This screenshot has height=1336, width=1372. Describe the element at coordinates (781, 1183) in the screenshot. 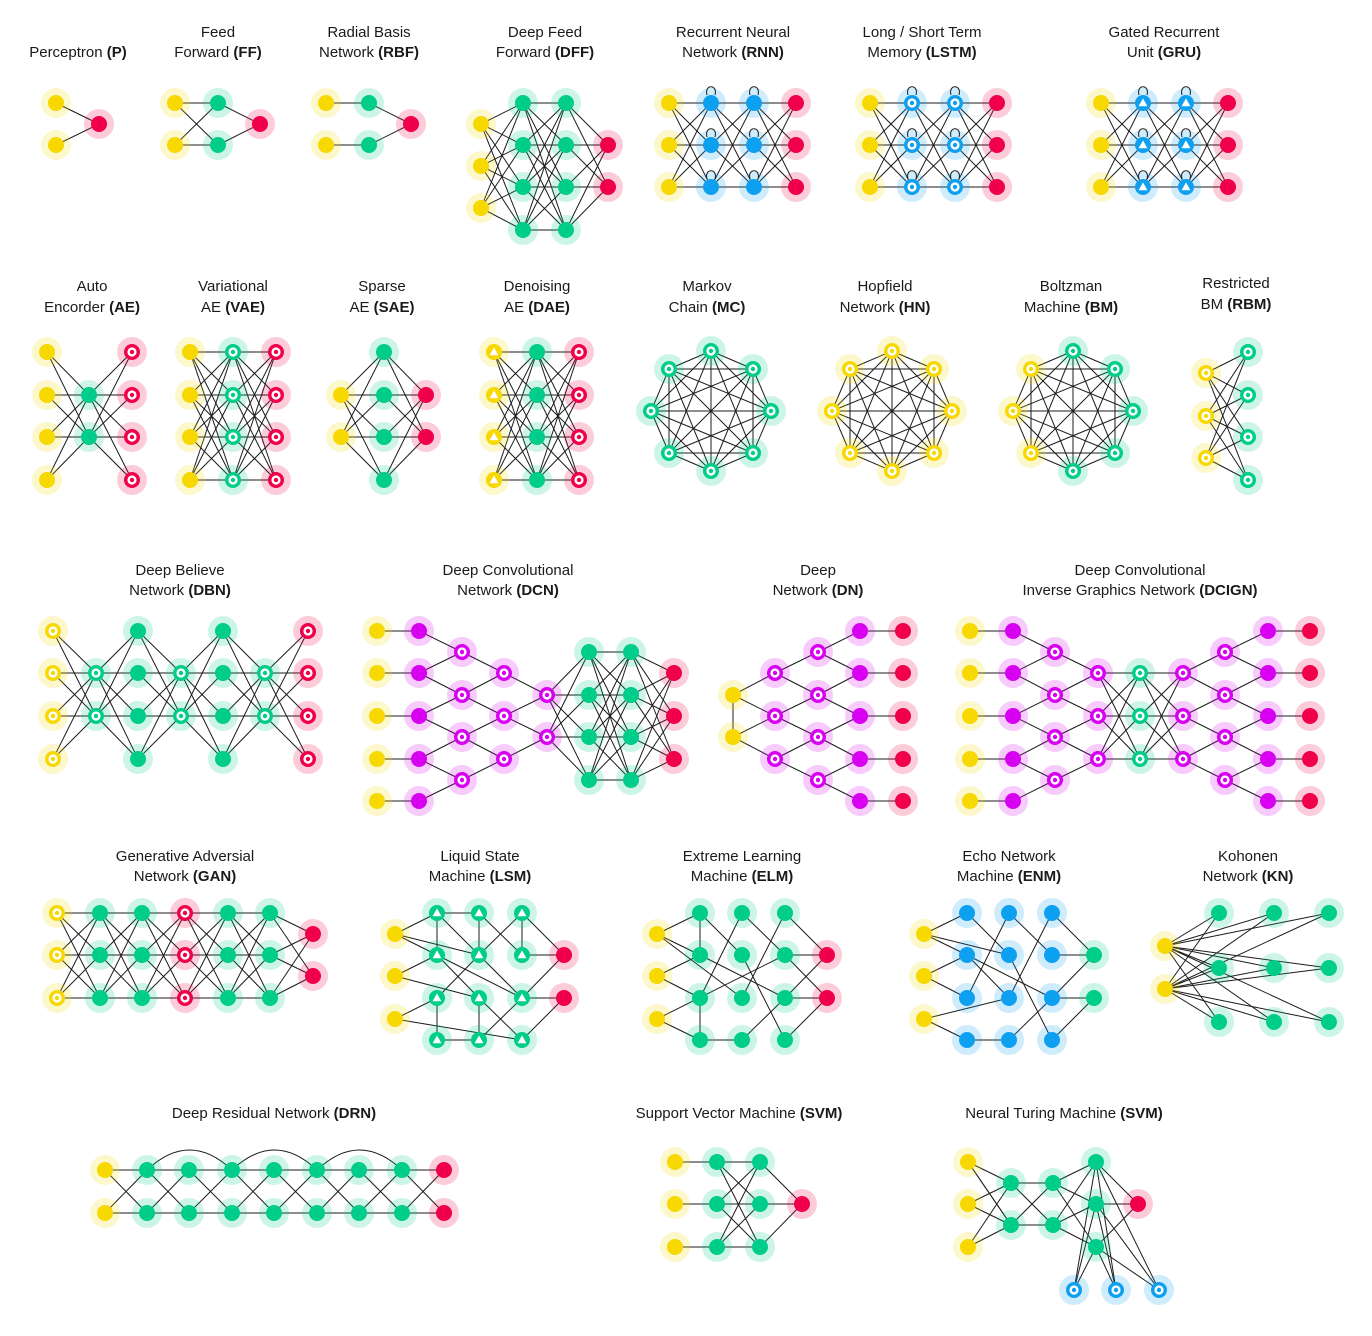

I see `svm-edge` at that location.